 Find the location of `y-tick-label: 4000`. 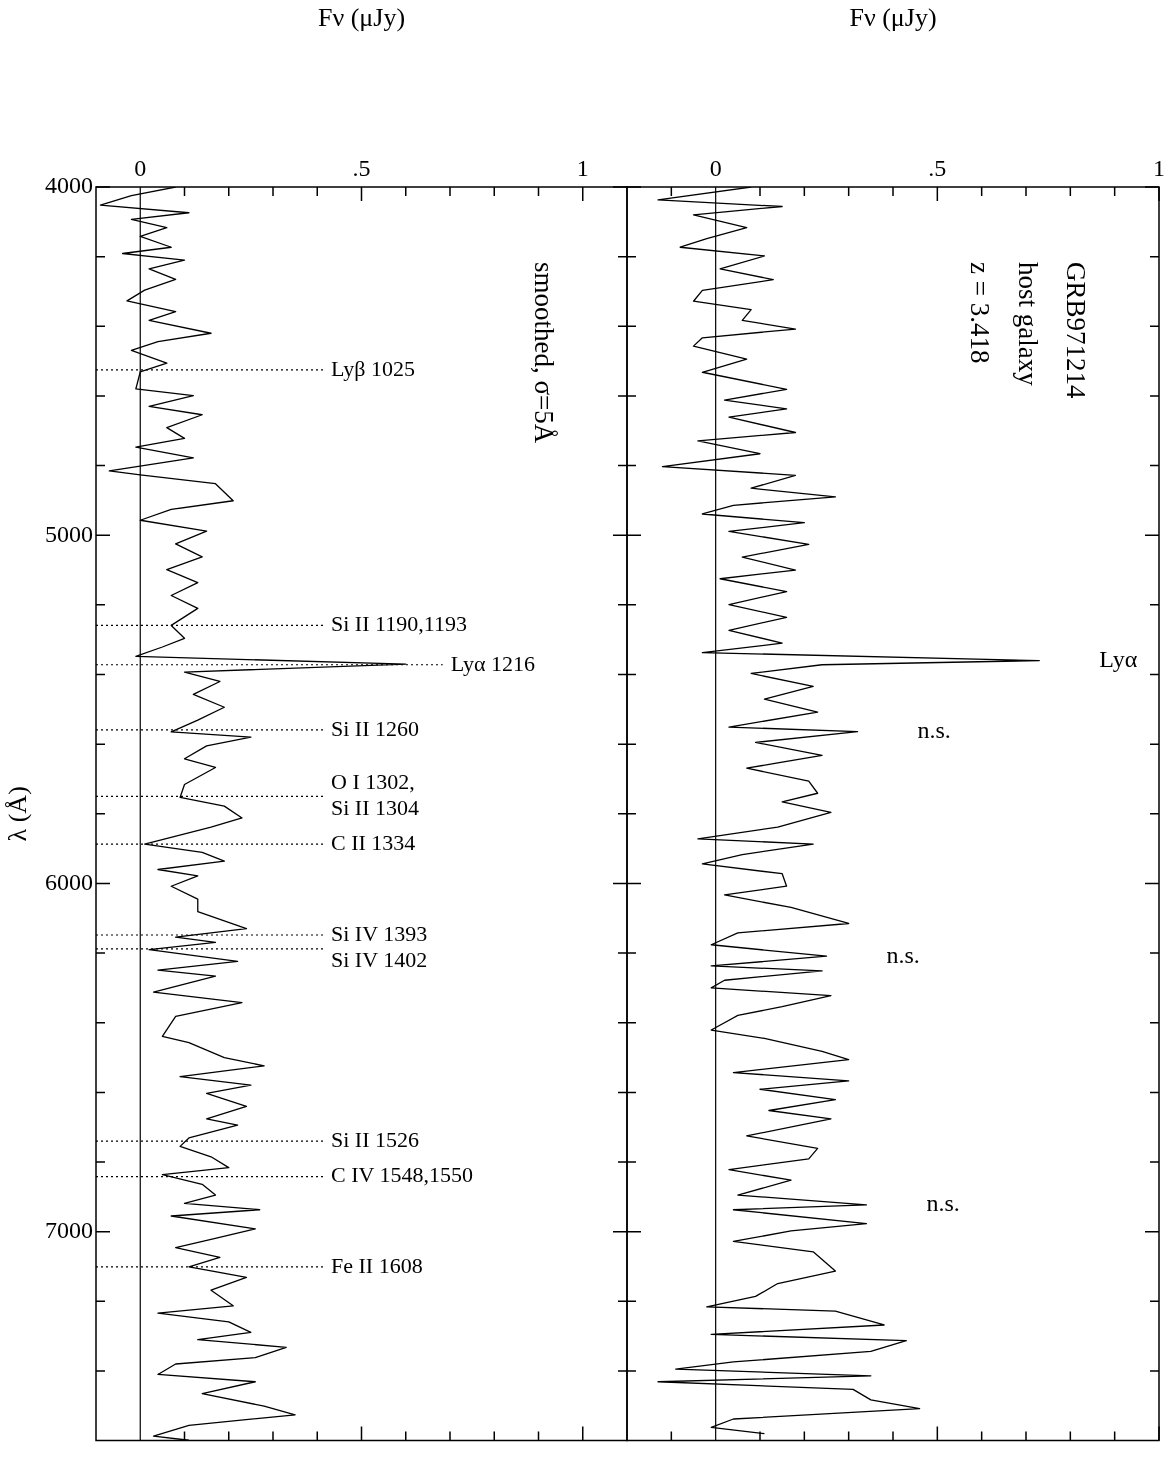

y-tick-label: 4000 is located at coordinates (69, 185).